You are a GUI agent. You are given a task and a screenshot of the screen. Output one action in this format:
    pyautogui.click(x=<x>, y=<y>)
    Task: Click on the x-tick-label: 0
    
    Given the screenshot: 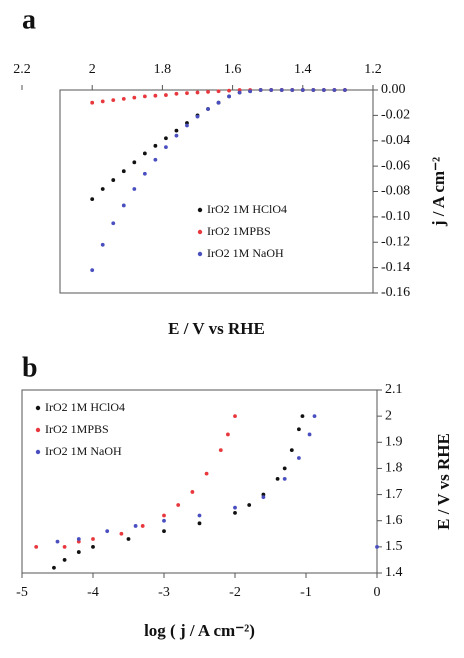 What is the action you would take?
    pyautogui.click(x=377, y=592)
    